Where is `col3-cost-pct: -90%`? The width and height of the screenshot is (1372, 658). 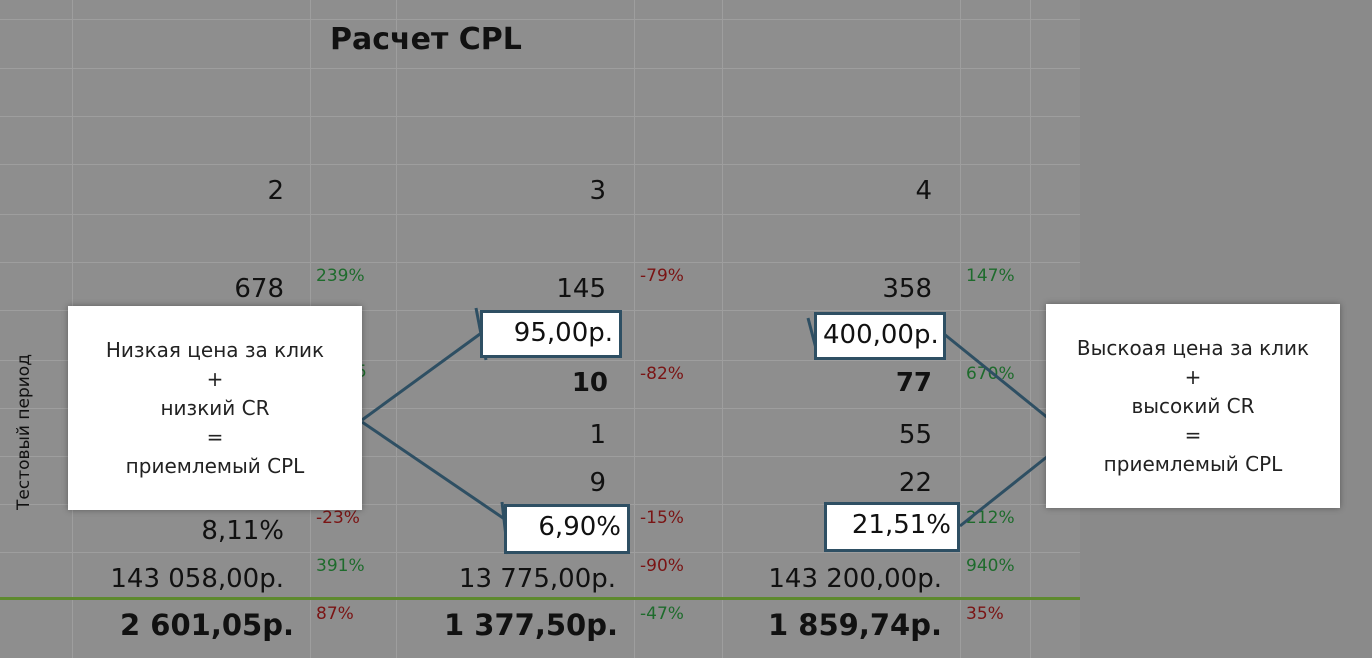
col3-cost-pct: -90% is located at coordinates (662, 566).